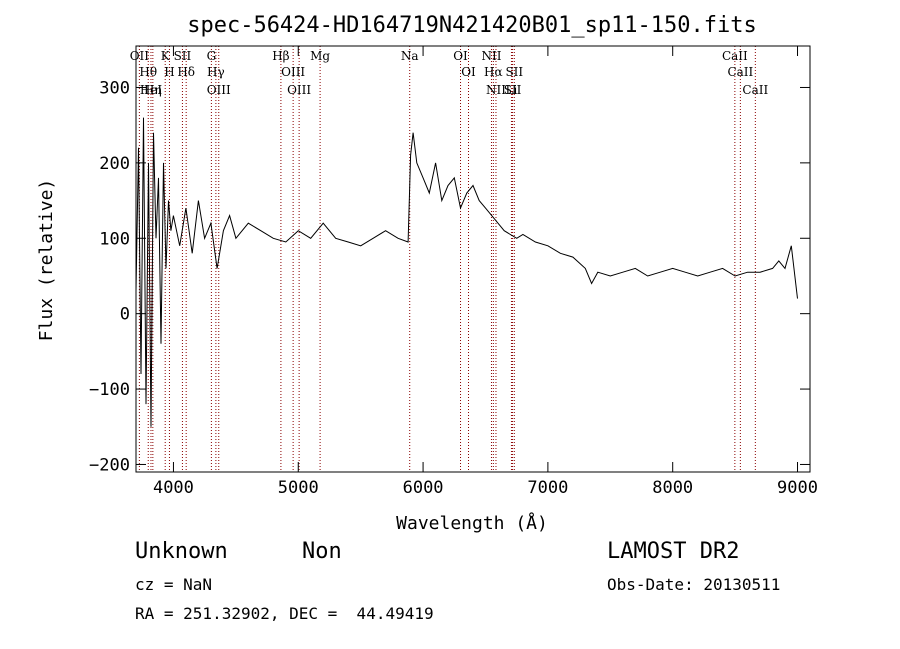 The width and height of the screenshot is (900, 649). Describe the element at coordinates (109, 465) in the screenshot. I see `y-tick-label: −200` at that location.